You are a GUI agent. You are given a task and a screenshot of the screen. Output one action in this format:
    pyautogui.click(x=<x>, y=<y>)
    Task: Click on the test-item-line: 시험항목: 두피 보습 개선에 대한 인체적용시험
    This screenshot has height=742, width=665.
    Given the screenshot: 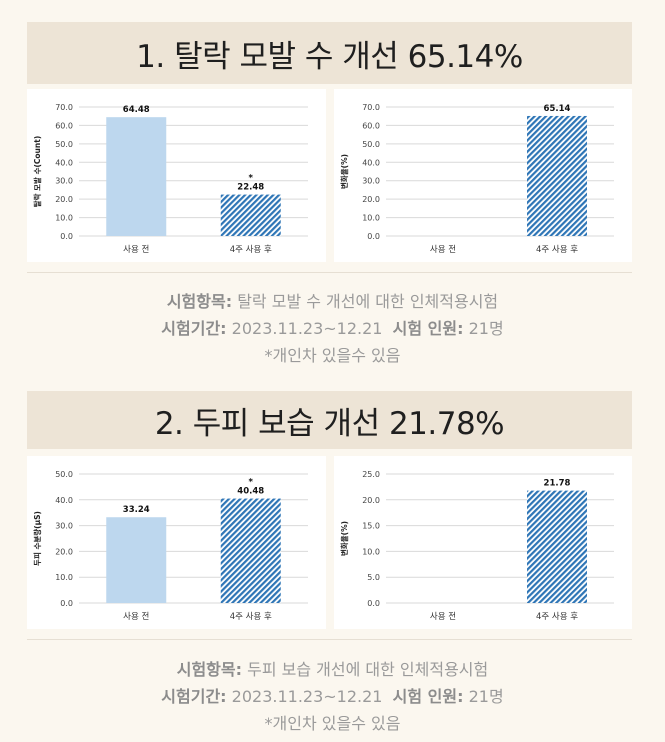 What is the action you would take?
    pyautogui.click(x=332, y=669)
    